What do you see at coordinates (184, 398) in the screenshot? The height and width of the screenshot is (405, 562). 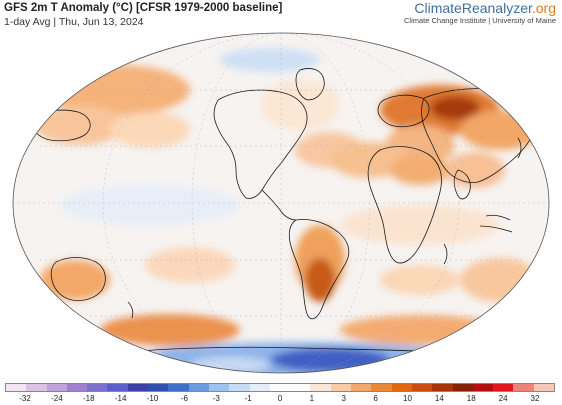 I see `colorbar-tick-label: -6` at bounding box center [184, 398].